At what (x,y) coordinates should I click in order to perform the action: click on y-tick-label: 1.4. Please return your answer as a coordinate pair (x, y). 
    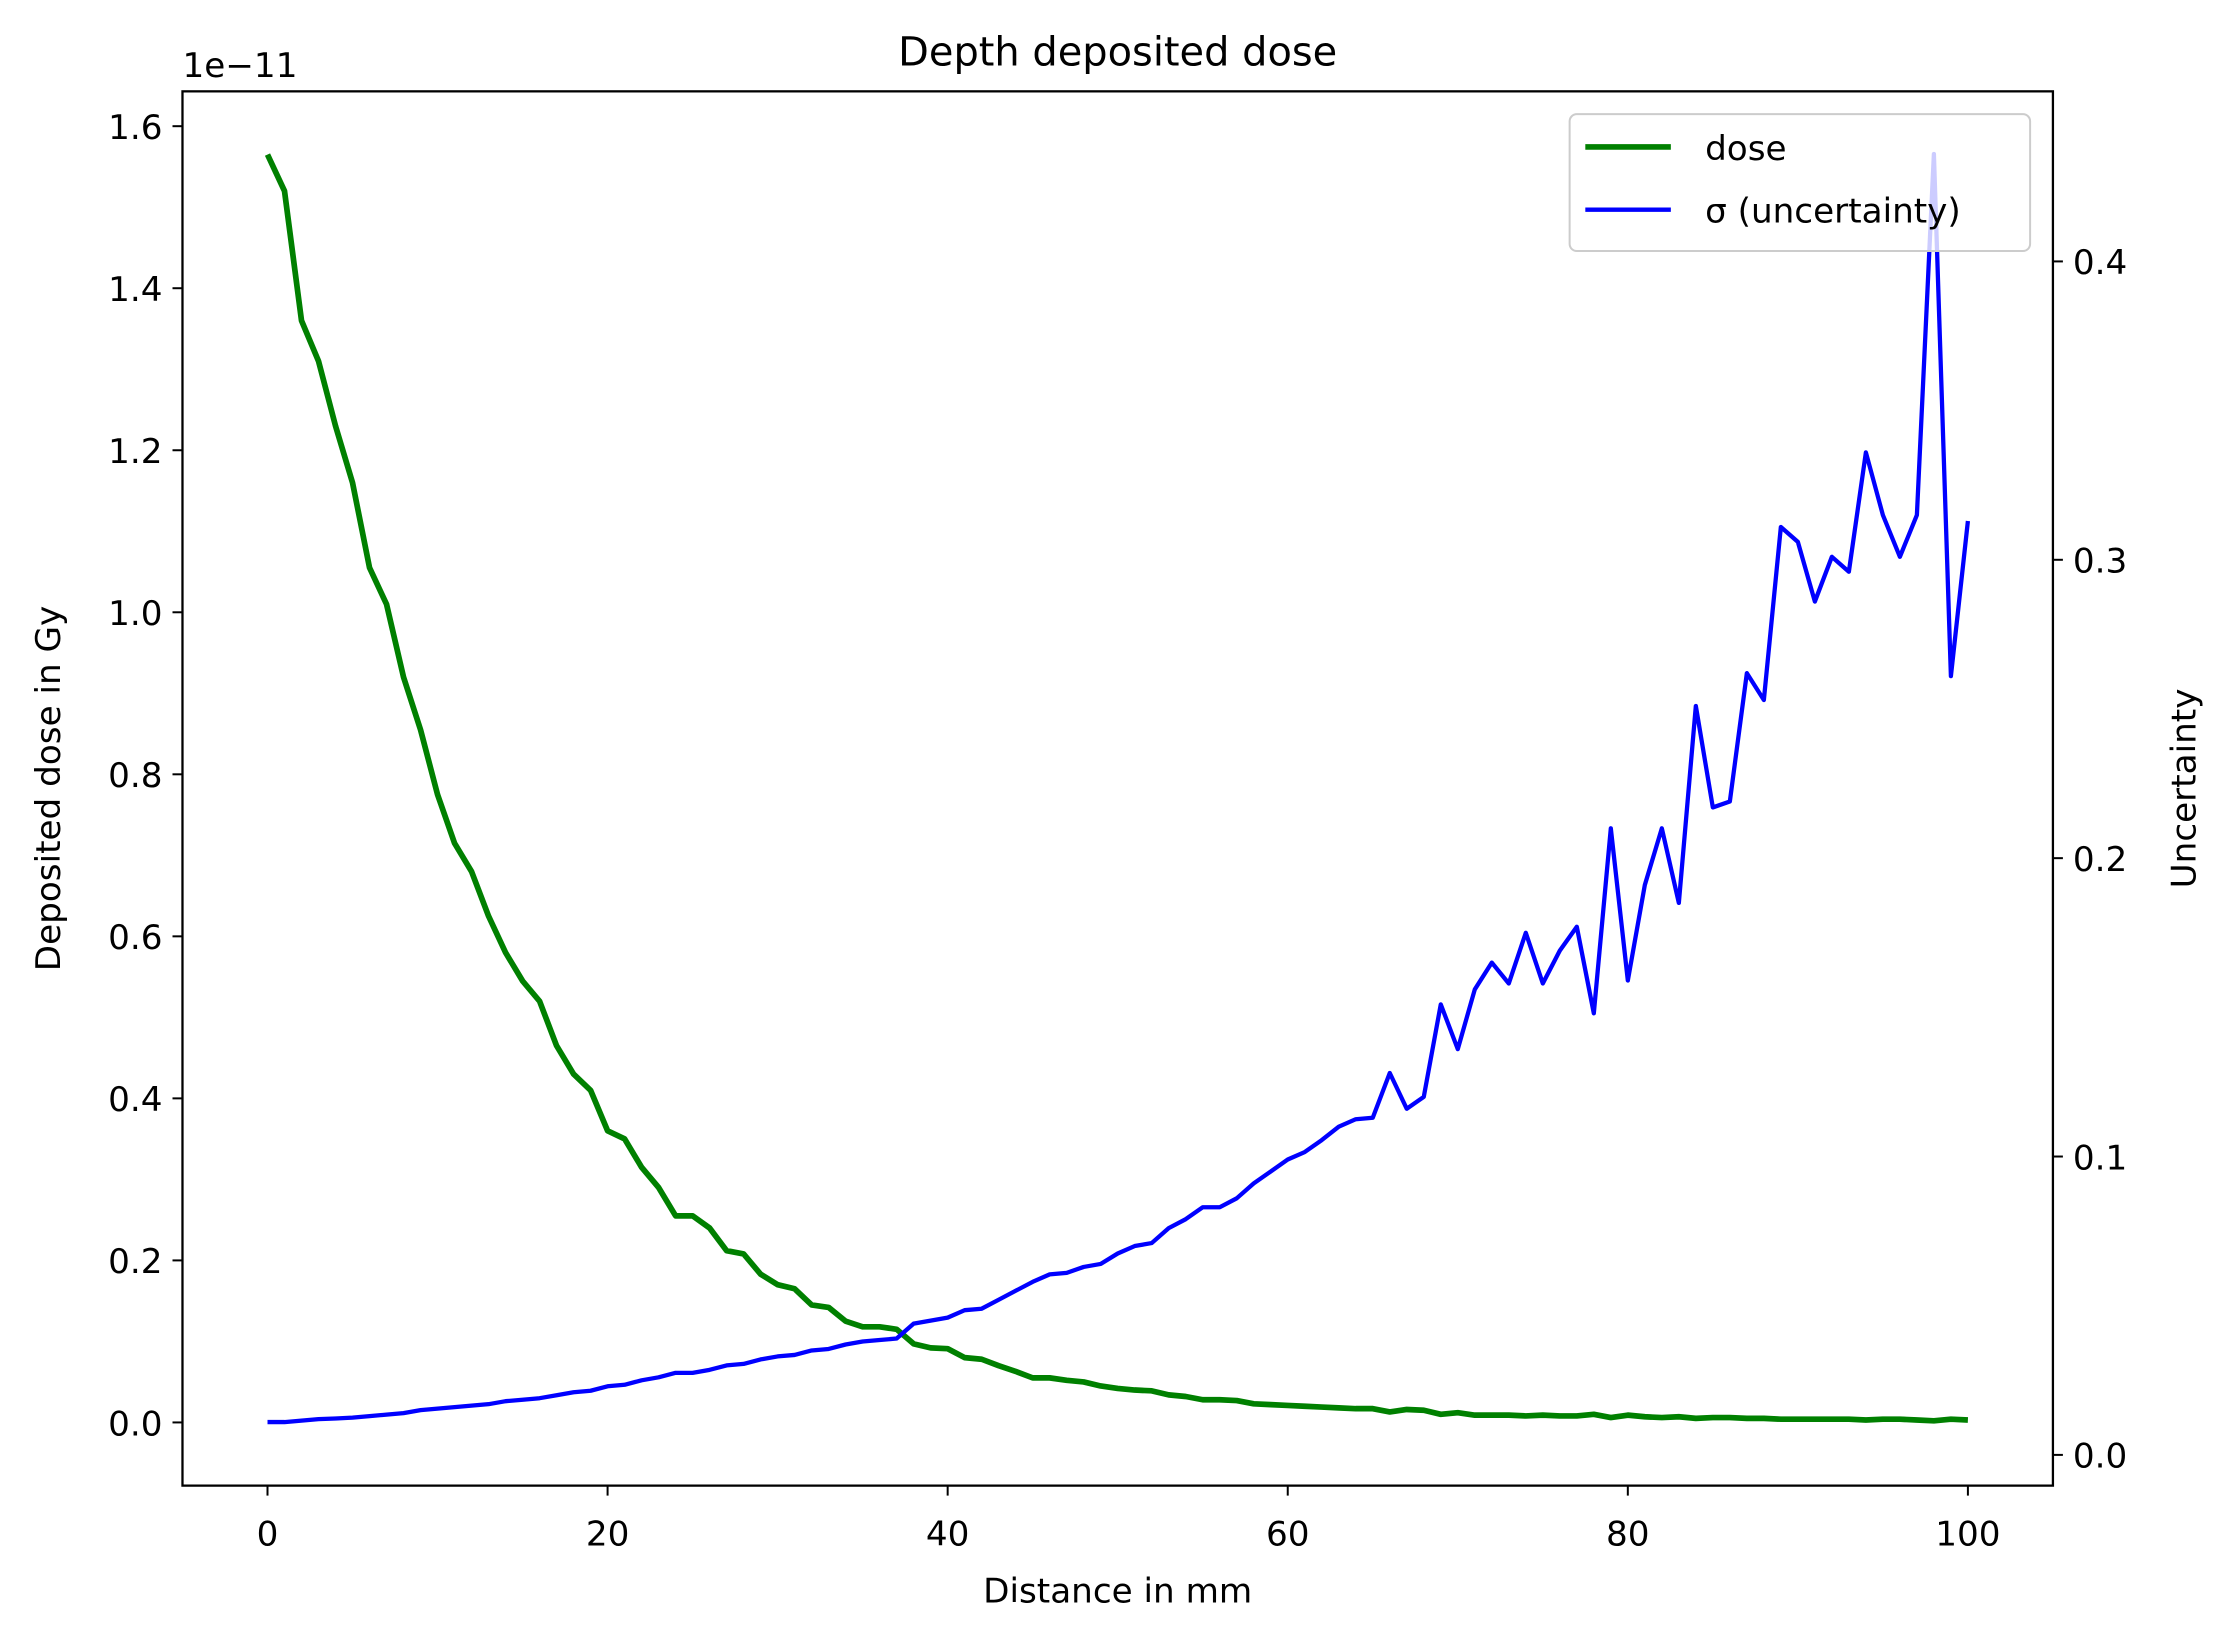
    Looking at the image, I should click on (135, 290).